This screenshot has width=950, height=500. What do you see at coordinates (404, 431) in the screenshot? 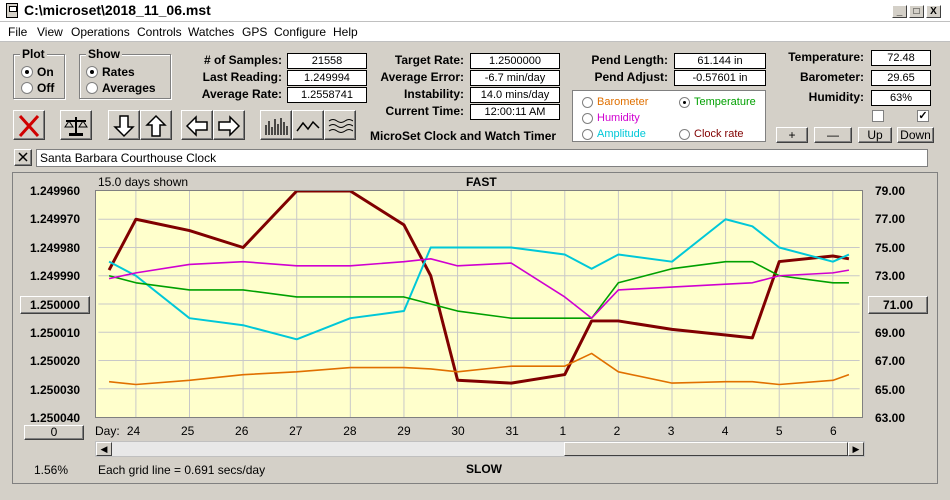
I see `day-tick-label: 29` at bounding box center [404, 431].